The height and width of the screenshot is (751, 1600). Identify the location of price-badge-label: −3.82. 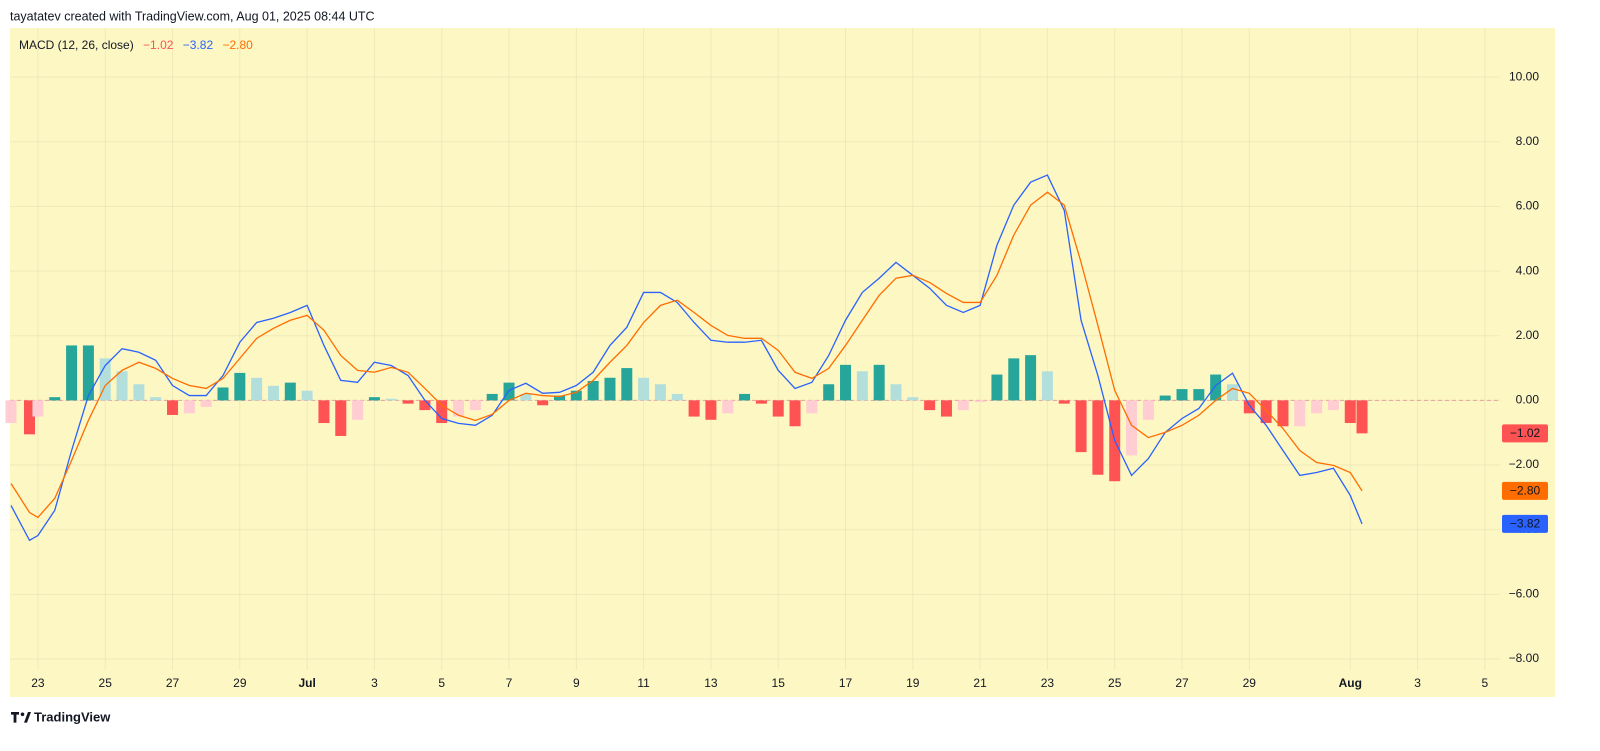
(1525, 524).